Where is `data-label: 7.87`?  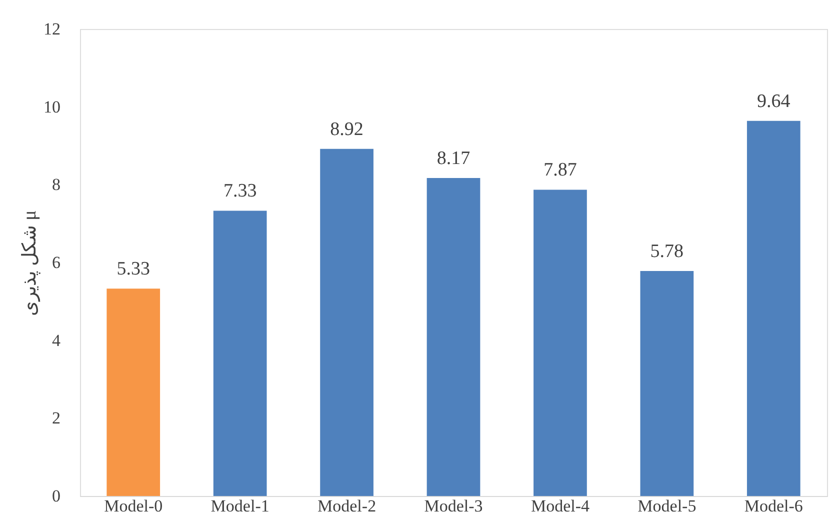 data-label: 7.87 is located at coordinates (560, 170).